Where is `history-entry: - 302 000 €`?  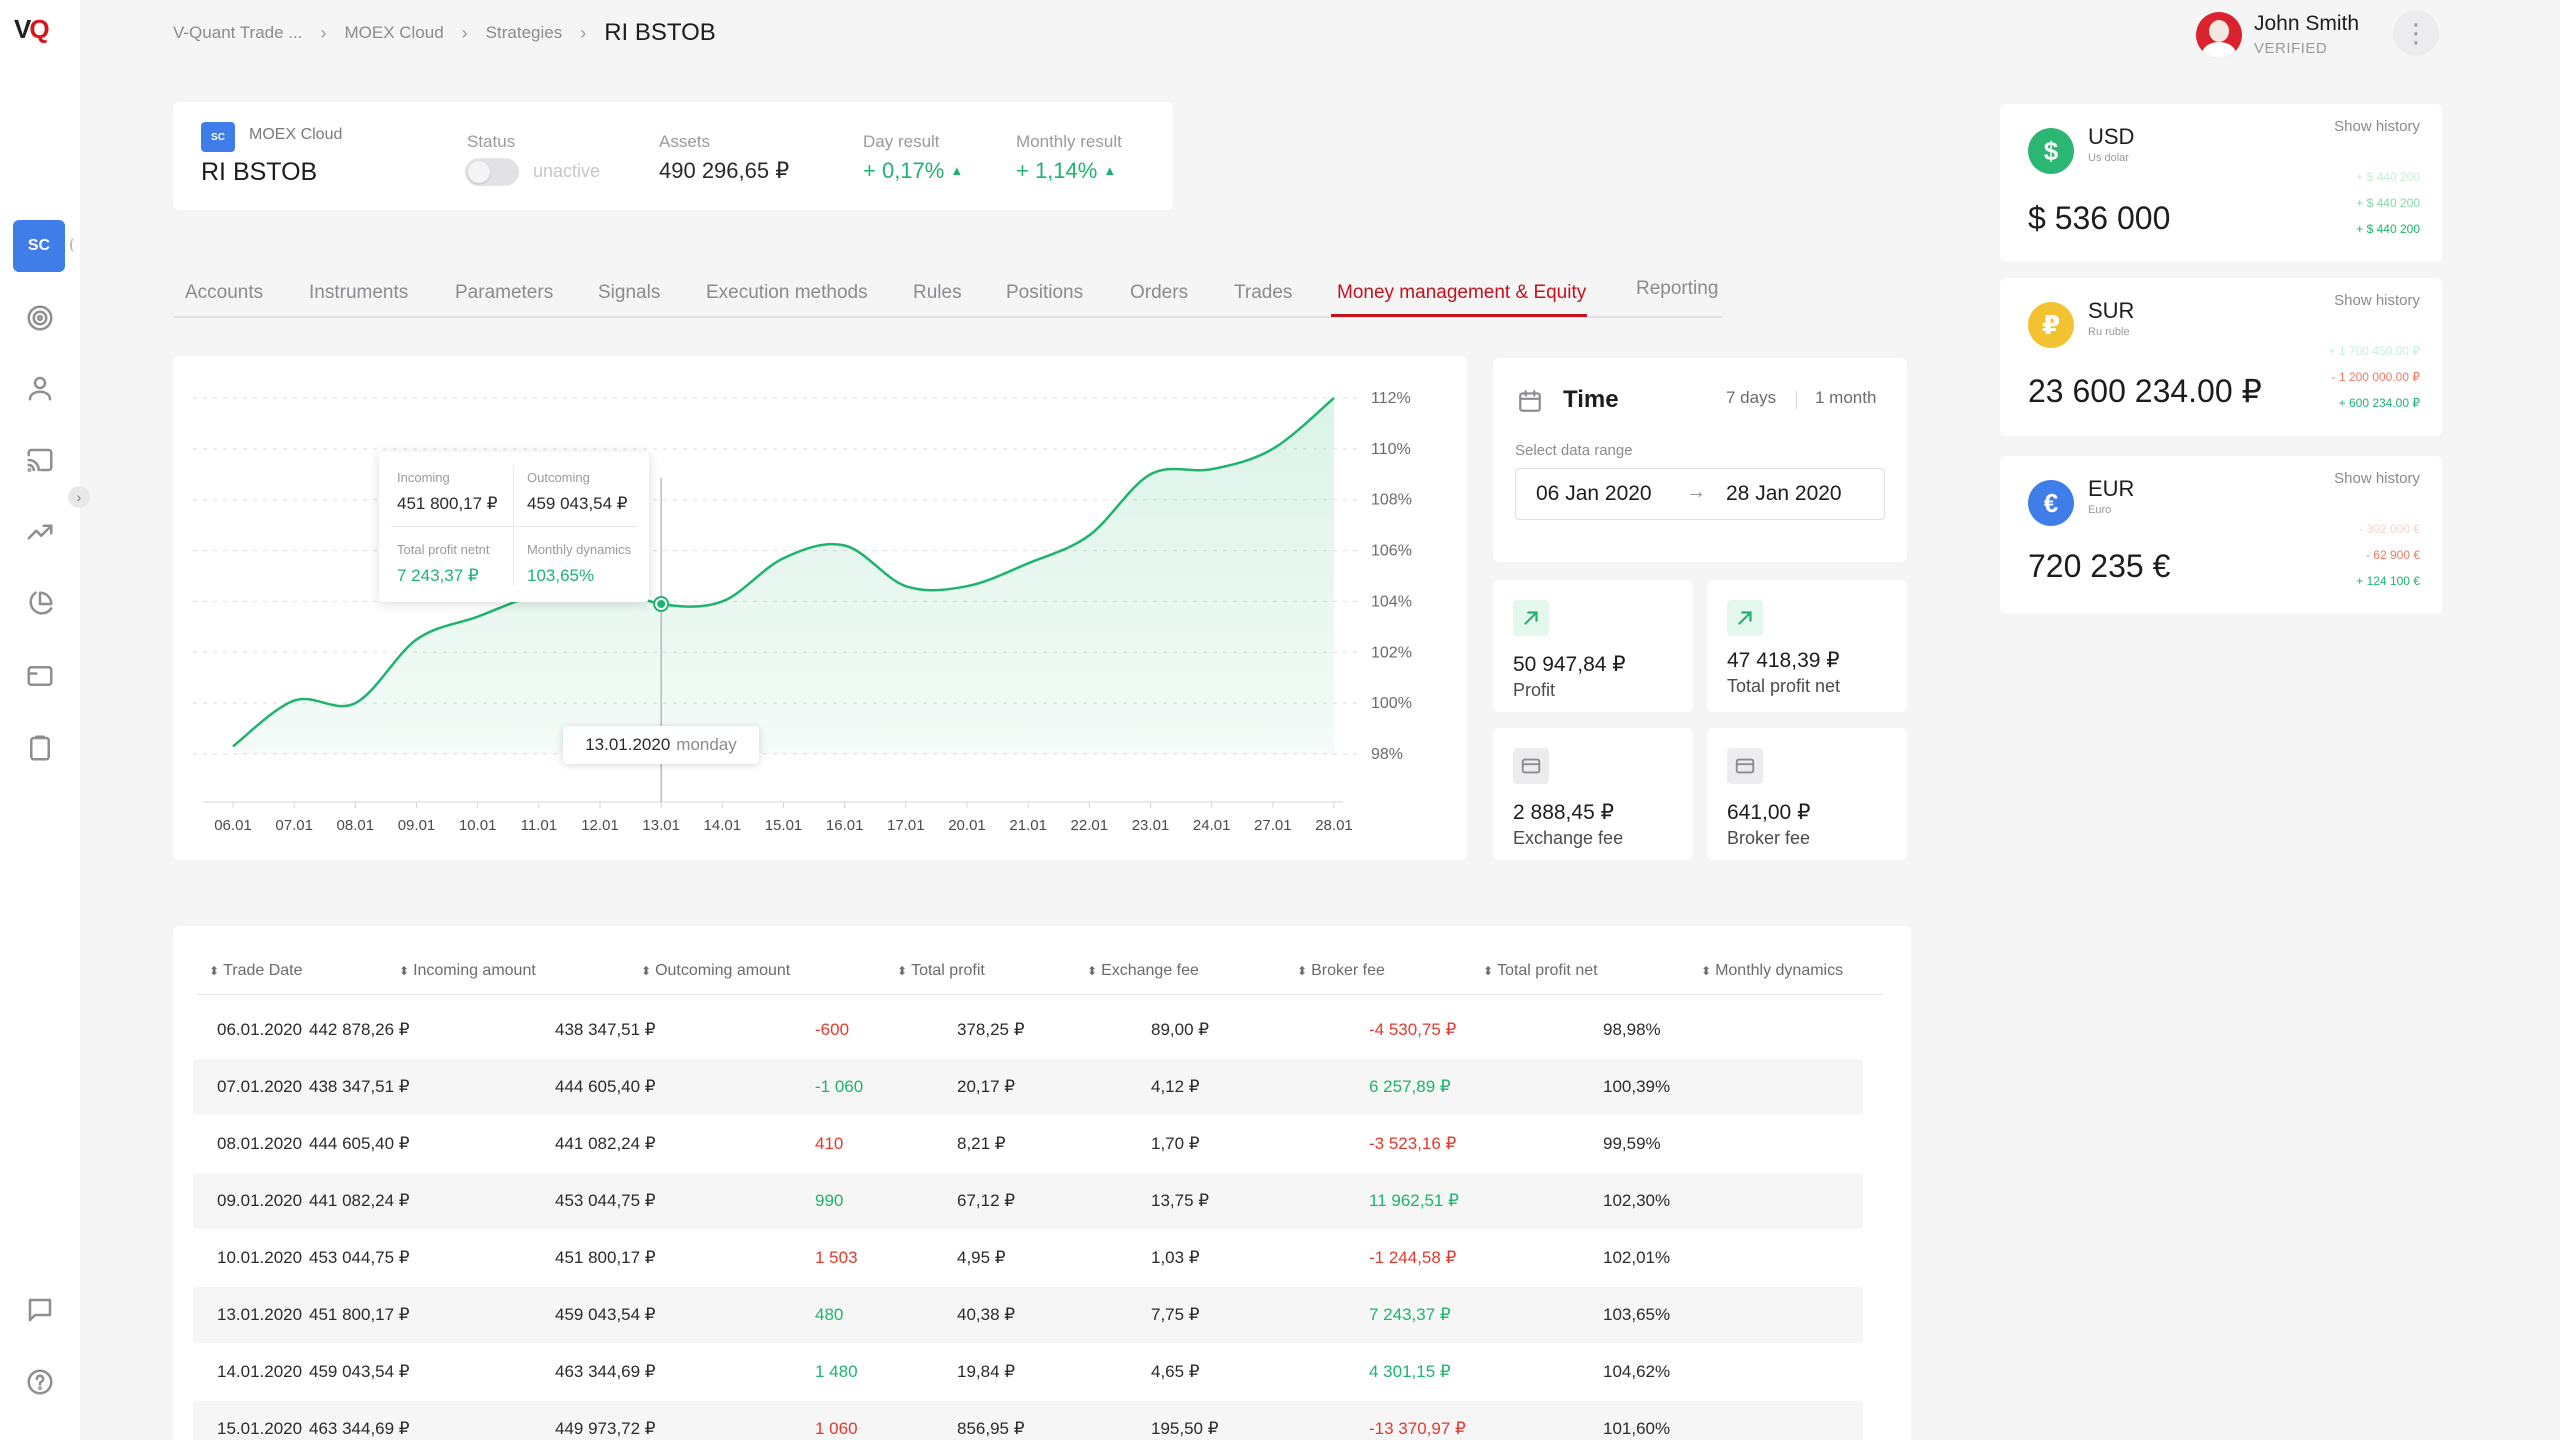
history-entry: - 302 000 € is located at coordinates (2389, 529).